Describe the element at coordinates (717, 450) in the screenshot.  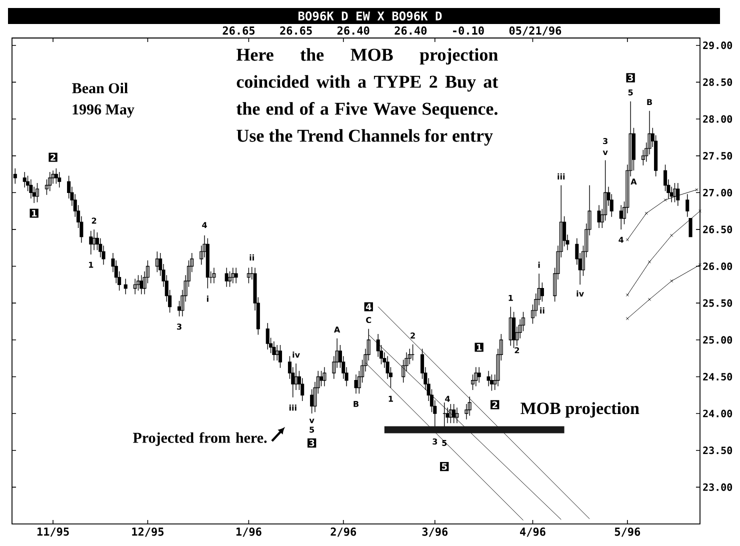
I see `y-tick-label: 23.50` at that location.